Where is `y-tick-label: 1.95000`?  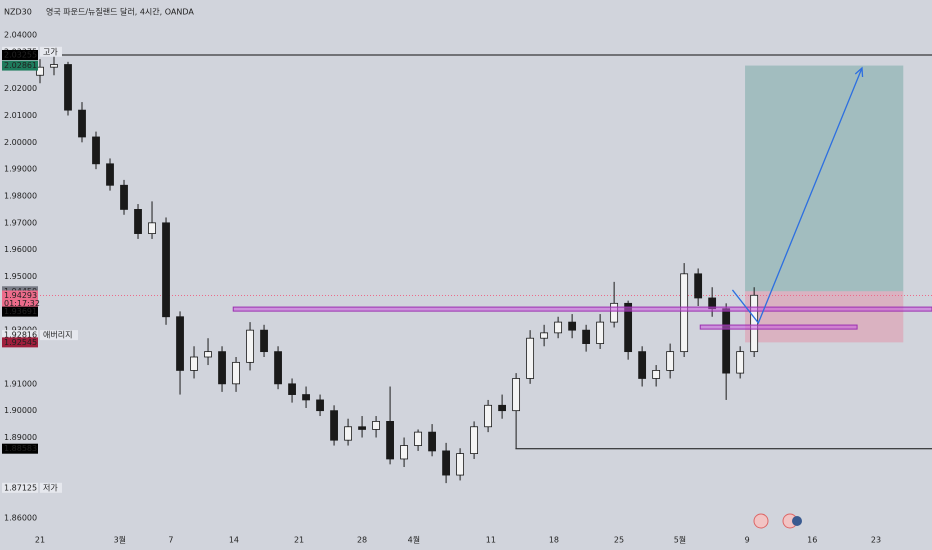 y-tick-label: 1.95000 is located at coordinates (20, 276).